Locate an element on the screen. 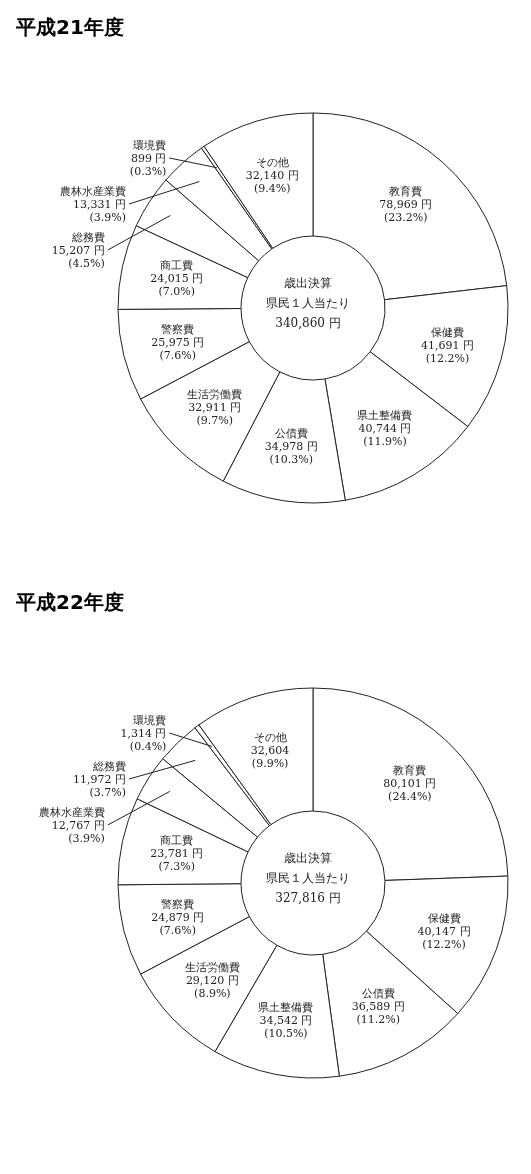  data-label: 32,604 (9.9%) is located at coordinates (270, 756).